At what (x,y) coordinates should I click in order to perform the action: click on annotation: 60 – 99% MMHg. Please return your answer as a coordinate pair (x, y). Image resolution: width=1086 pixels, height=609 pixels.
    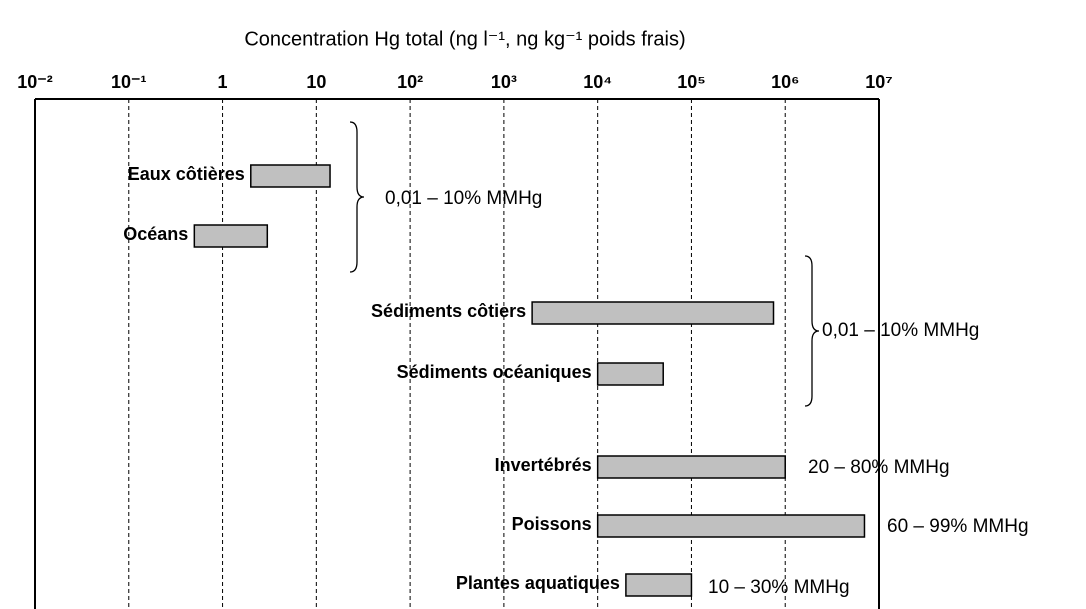
    Looking at the image, I should click on (958, 526).